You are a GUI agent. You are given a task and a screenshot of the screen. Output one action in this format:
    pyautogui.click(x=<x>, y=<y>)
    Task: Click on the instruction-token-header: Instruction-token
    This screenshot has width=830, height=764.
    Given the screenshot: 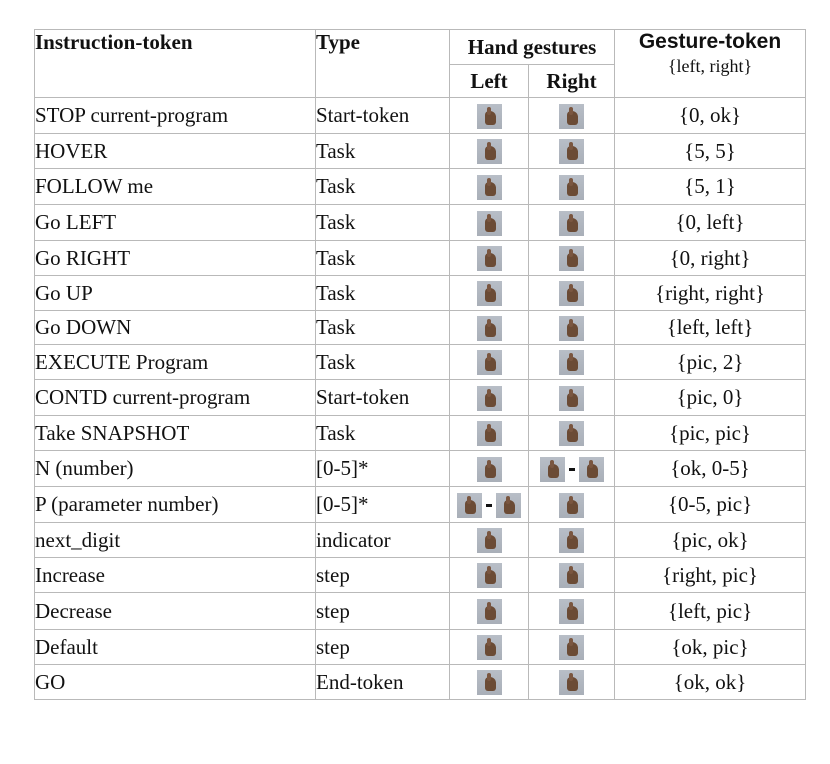 What is the action you would take?
    pyautogui.click(x=175, y=63)
    